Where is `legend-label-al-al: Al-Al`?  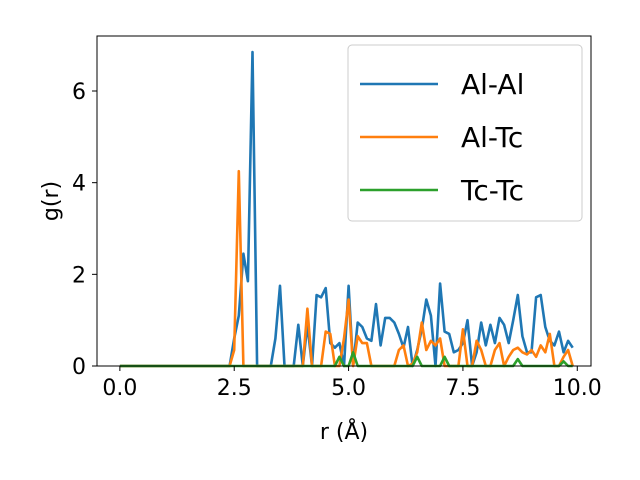
legend-label-al-al: Al-Al is located at coordinates (492, 84).